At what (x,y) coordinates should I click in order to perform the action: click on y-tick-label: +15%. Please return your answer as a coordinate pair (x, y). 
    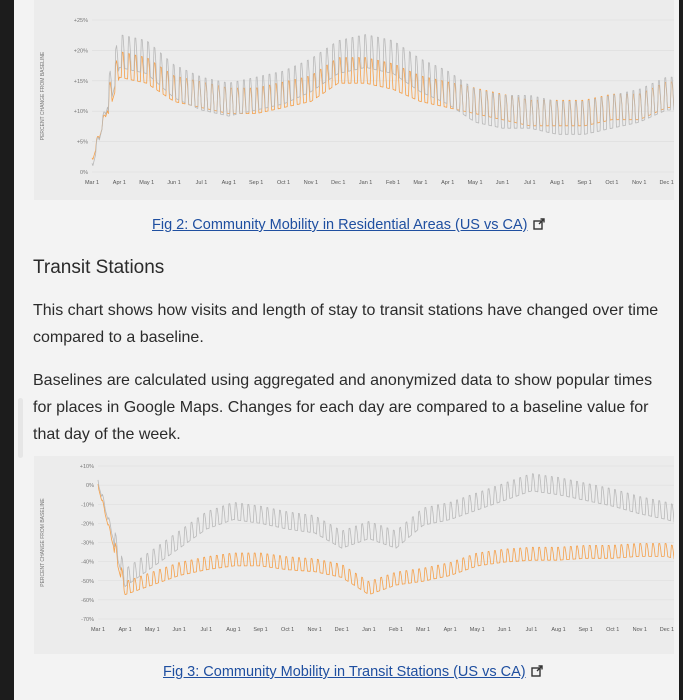
    Looking at the image, I should click on (81, 82).